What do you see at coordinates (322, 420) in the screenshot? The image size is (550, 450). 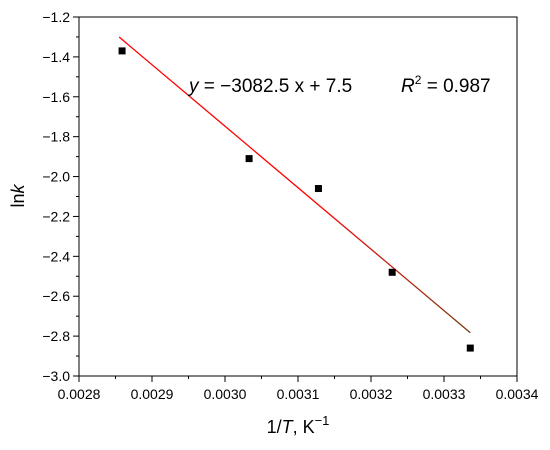 I see `x-axis-title-sup: −1` at bounding box center [322, 420].